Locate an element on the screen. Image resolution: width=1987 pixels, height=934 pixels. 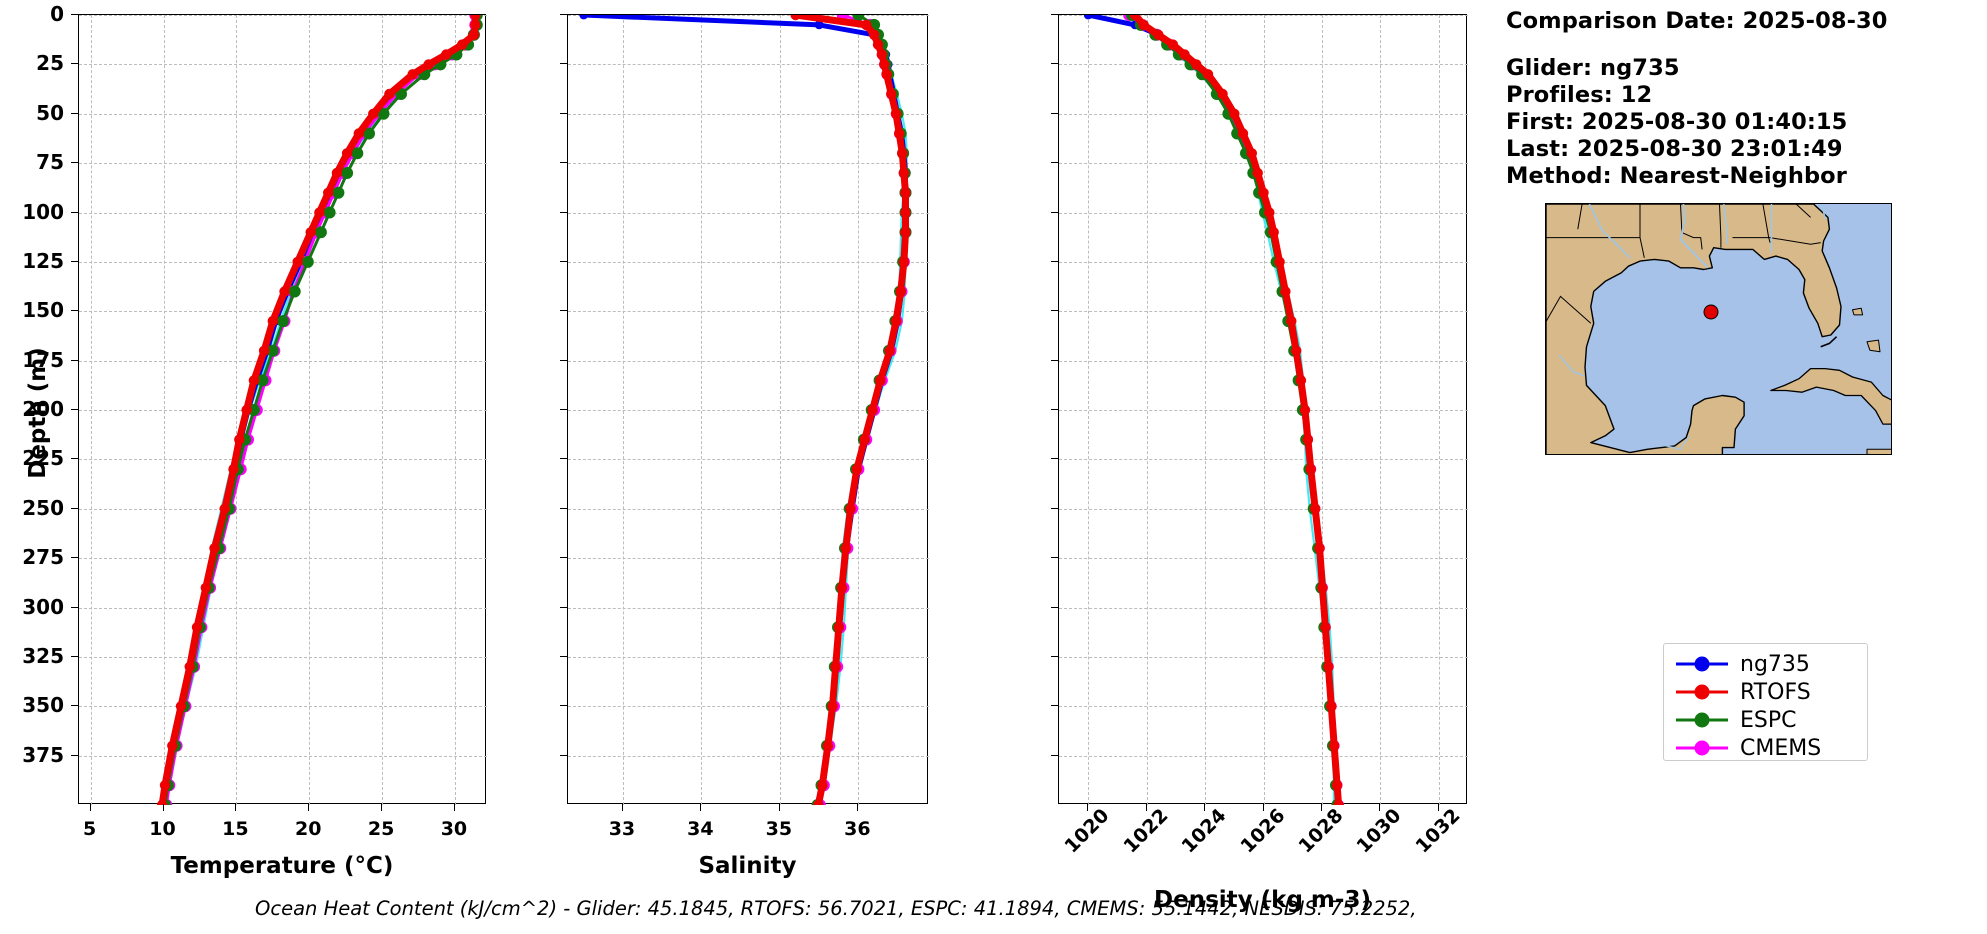
y-tick-label: 50 is located at coordinates (50, 112).